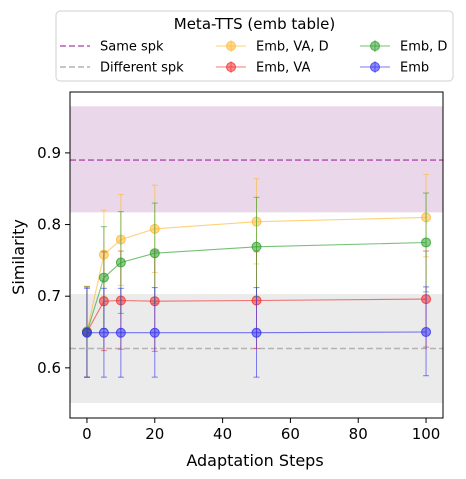 Image resolution: width=466 pixels, height=479 pixels. I want to click on legend-label: Different spk, so click(142, 68).